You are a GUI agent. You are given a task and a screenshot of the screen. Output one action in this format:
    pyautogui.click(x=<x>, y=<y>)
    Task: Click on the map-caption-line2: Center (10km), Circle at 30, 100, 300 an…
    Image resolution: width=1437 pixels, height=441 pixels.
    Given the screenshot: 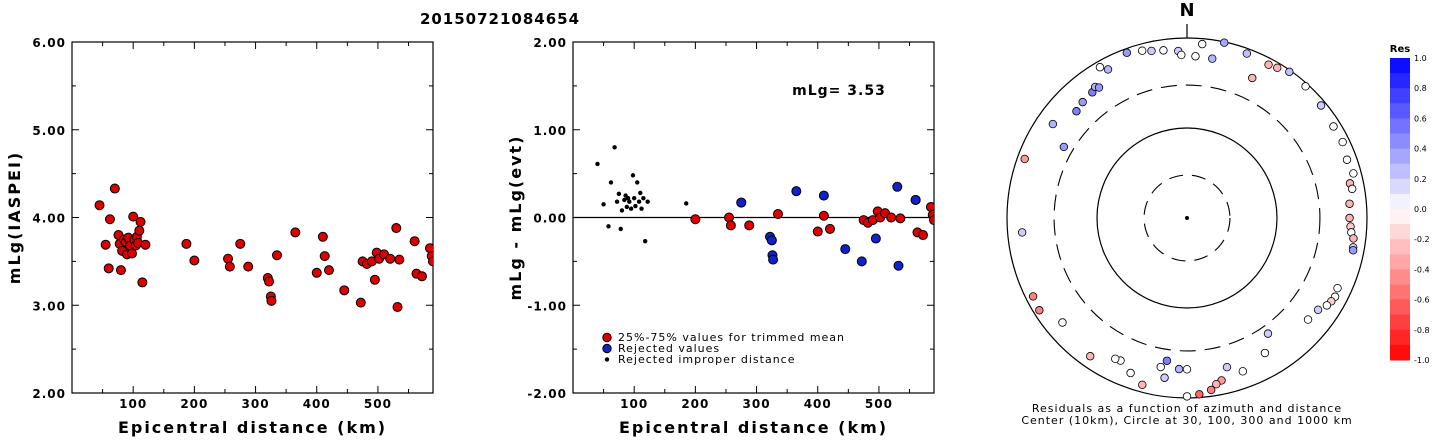 What is the action you would take?
    pyautogui.click(x=1186, y=420)
    